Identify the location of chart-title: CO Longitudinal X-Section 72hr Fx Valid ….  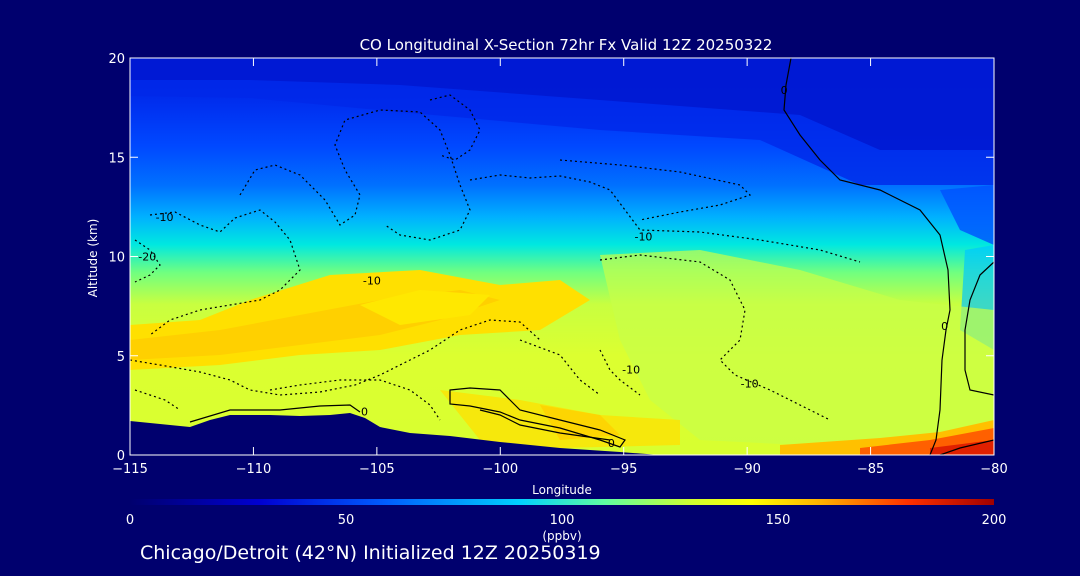
(566, 45).